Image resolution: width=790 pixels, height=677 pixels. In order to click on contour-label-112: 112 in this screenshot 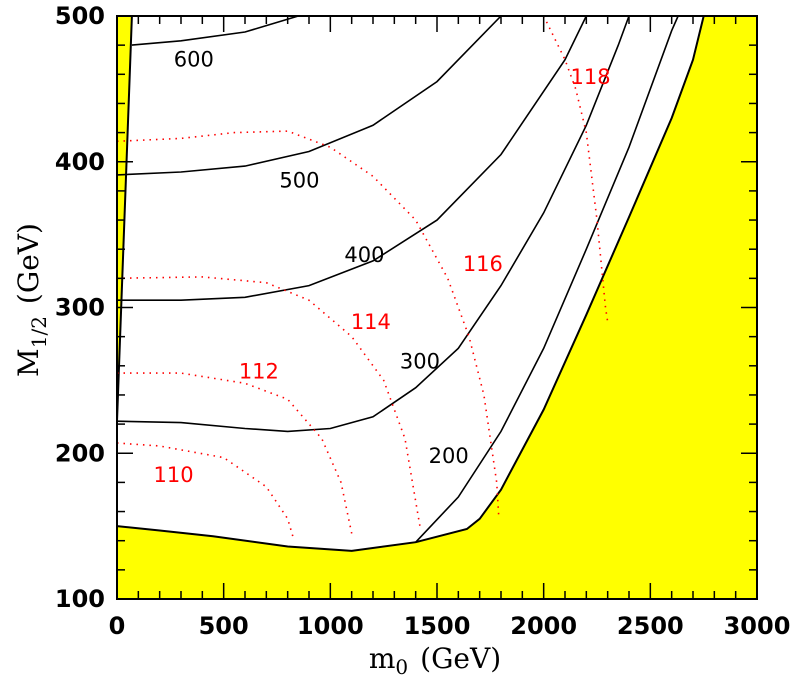, I will do `click(259, 372)`.